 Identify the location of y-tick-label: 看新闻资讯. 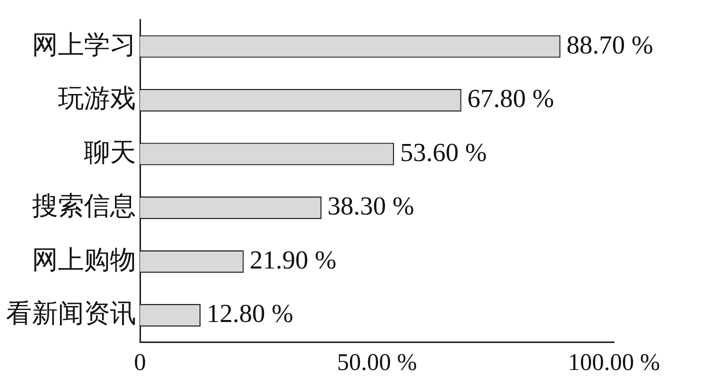
(71, 313).